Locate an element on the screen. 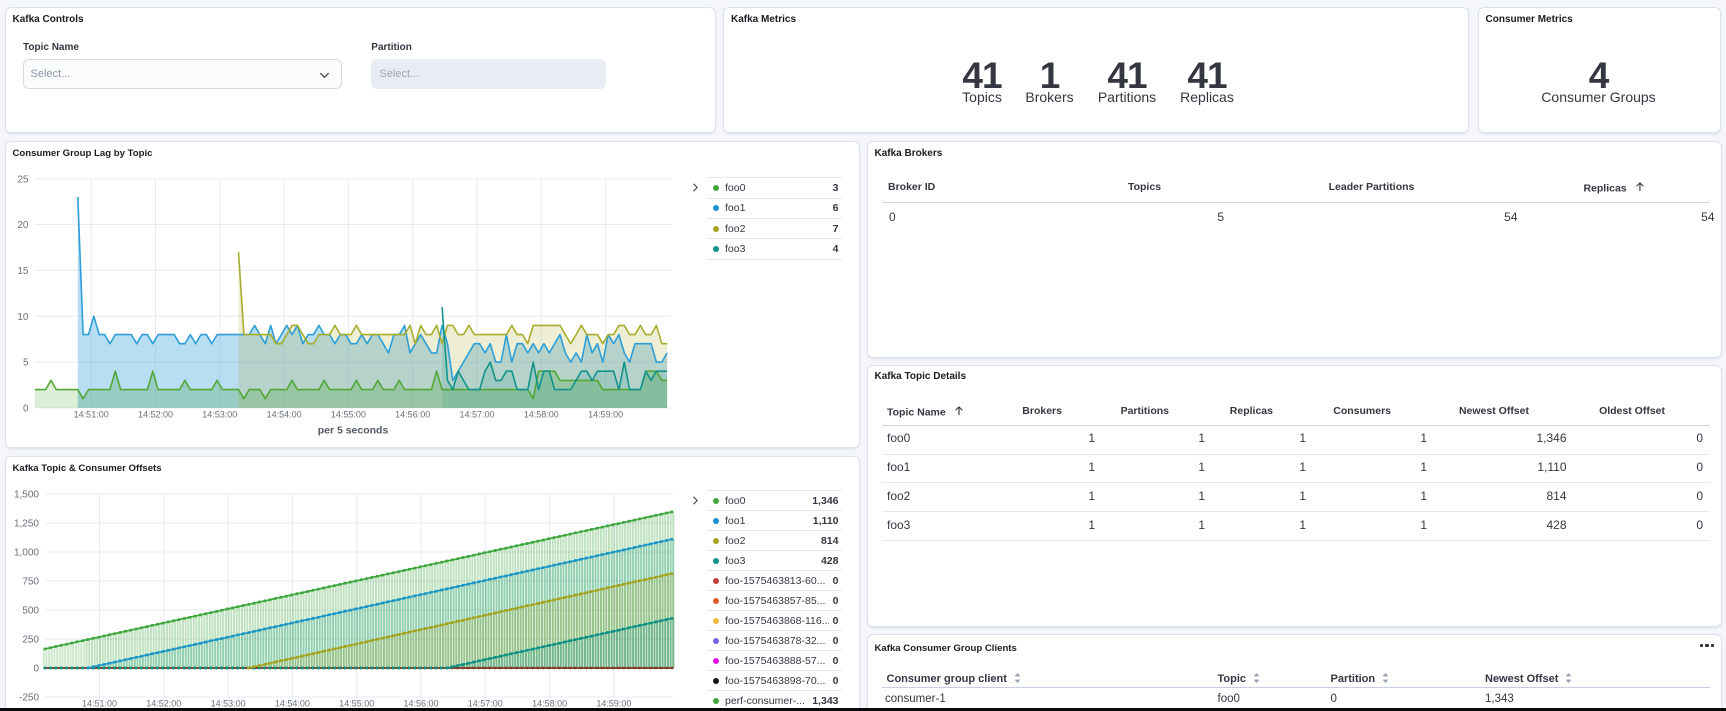 The width and height of the screenshot is (1726, 711). svg-text: 5 is located at coordinates (25, 363).